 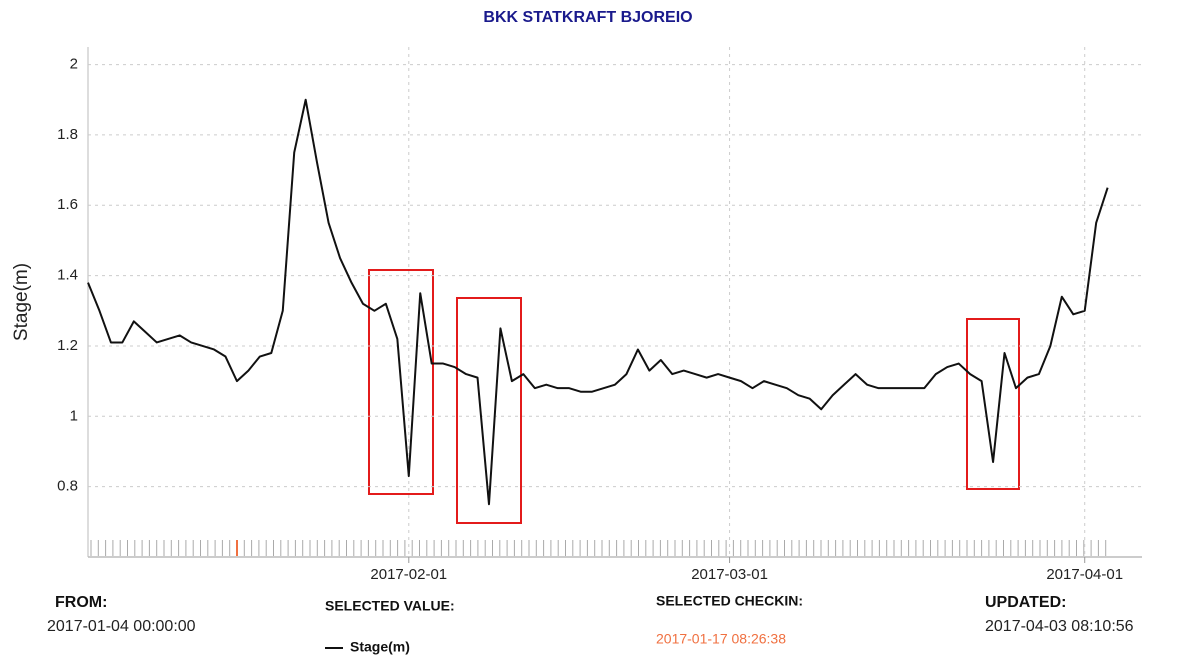 What do you see at coordinates (729, 601) in the screenshot?
I see `selected-checkin-label: SELECTED CHECKIN:` at bounding box center [729, 601].